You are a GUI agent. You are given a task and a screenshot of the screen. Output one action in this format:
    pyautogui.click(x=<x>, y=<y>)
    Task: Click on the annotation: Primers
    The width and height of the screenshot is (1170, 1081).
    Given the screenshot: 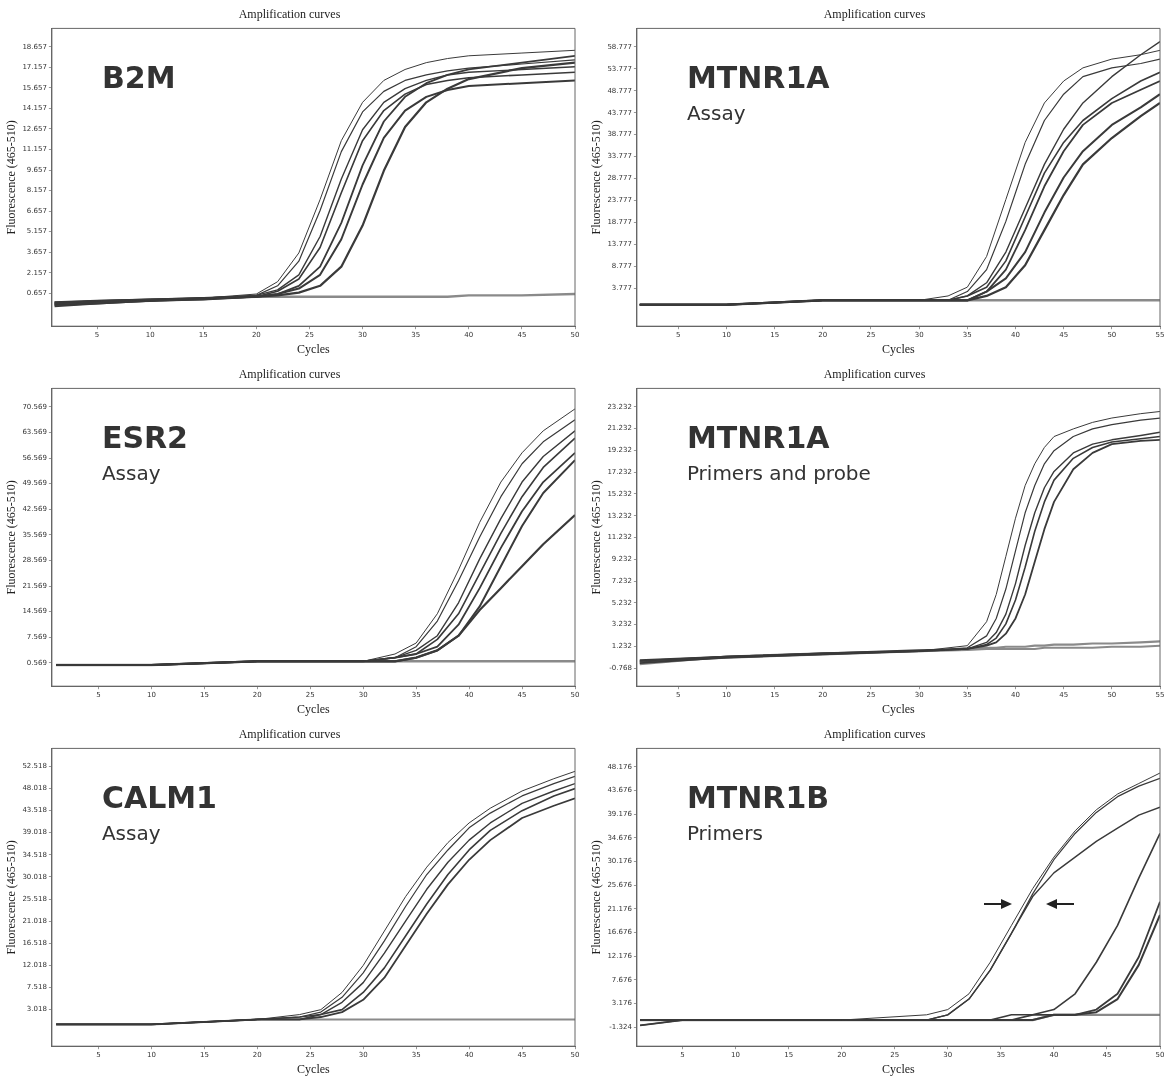 What is the action you would take?
    pyautogui.click(x=724, y=833)
    